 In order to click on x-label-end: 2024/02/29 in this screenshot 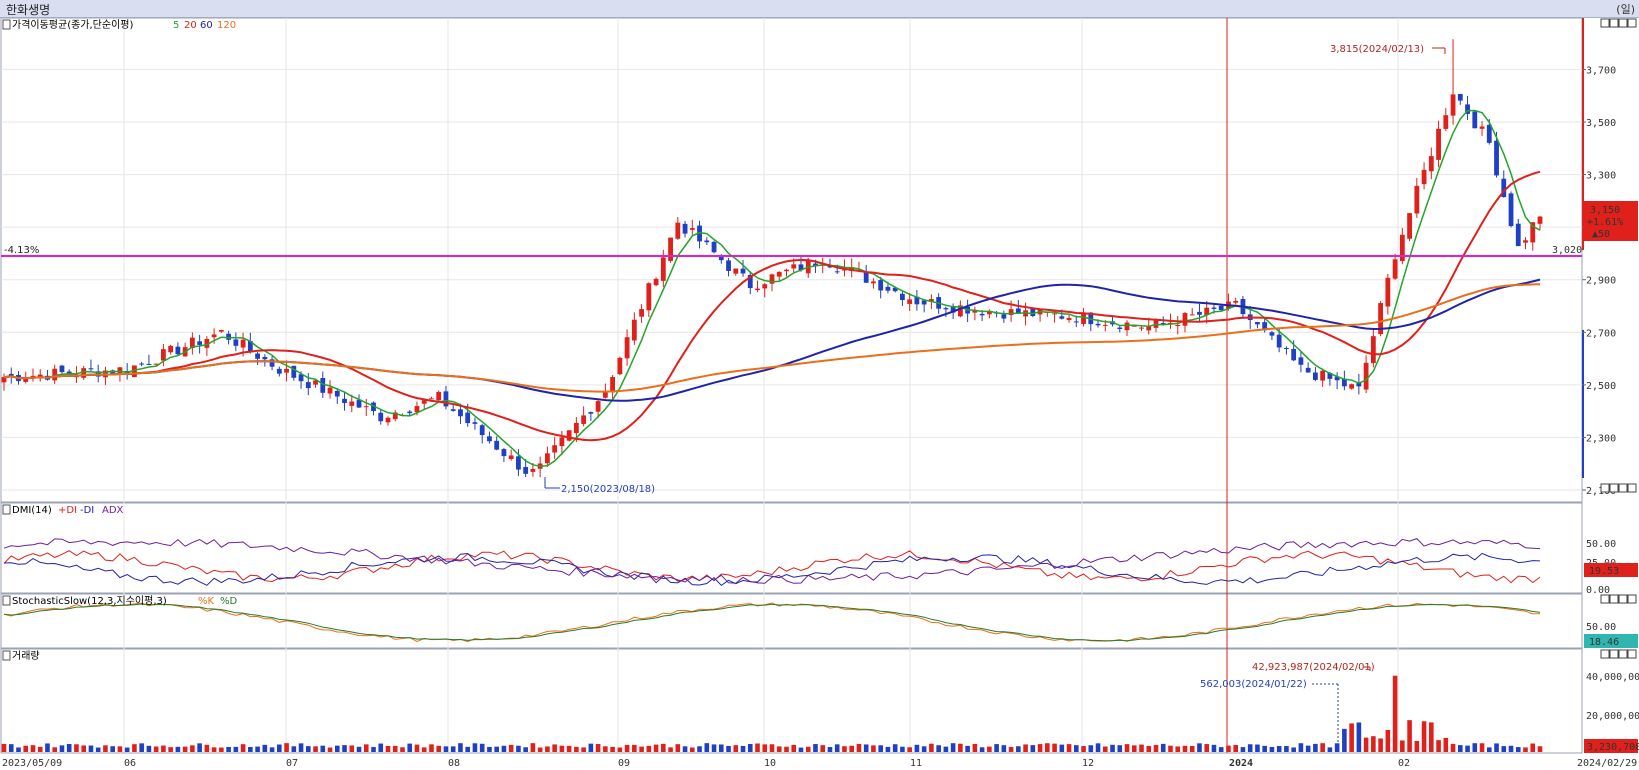, I will do `click(1607, 763)`.